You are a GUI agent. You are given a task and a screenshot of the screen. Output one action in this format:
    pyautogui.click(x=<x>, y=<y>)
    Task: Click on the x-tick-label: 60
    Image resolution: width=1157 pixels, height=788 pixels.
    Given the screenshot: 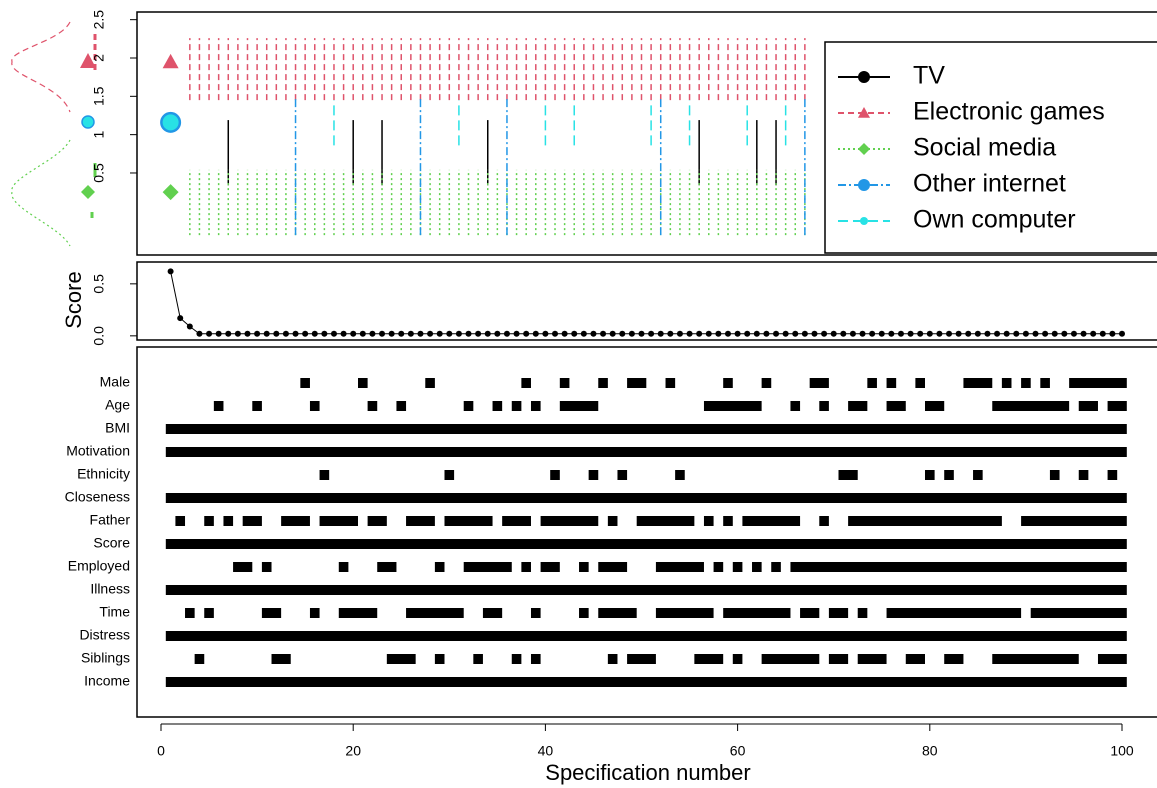 What is the action you would take?
    pyautogui.click(x=738, y=751)
    